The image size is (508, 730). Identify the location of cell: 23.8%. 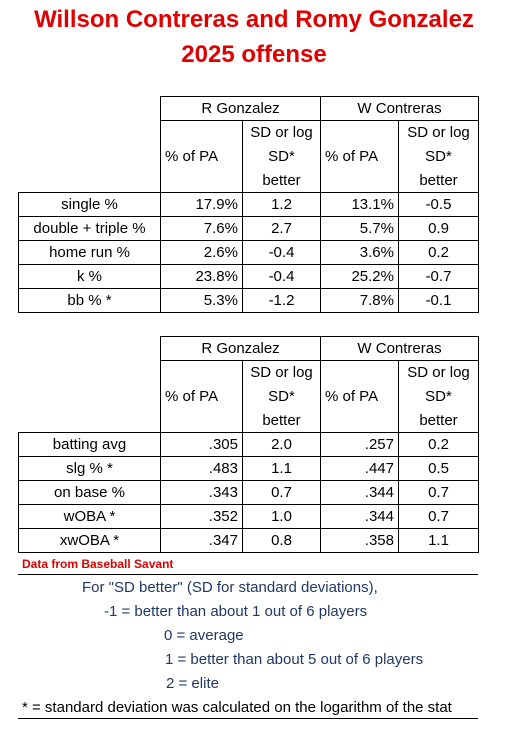
(201, 276).